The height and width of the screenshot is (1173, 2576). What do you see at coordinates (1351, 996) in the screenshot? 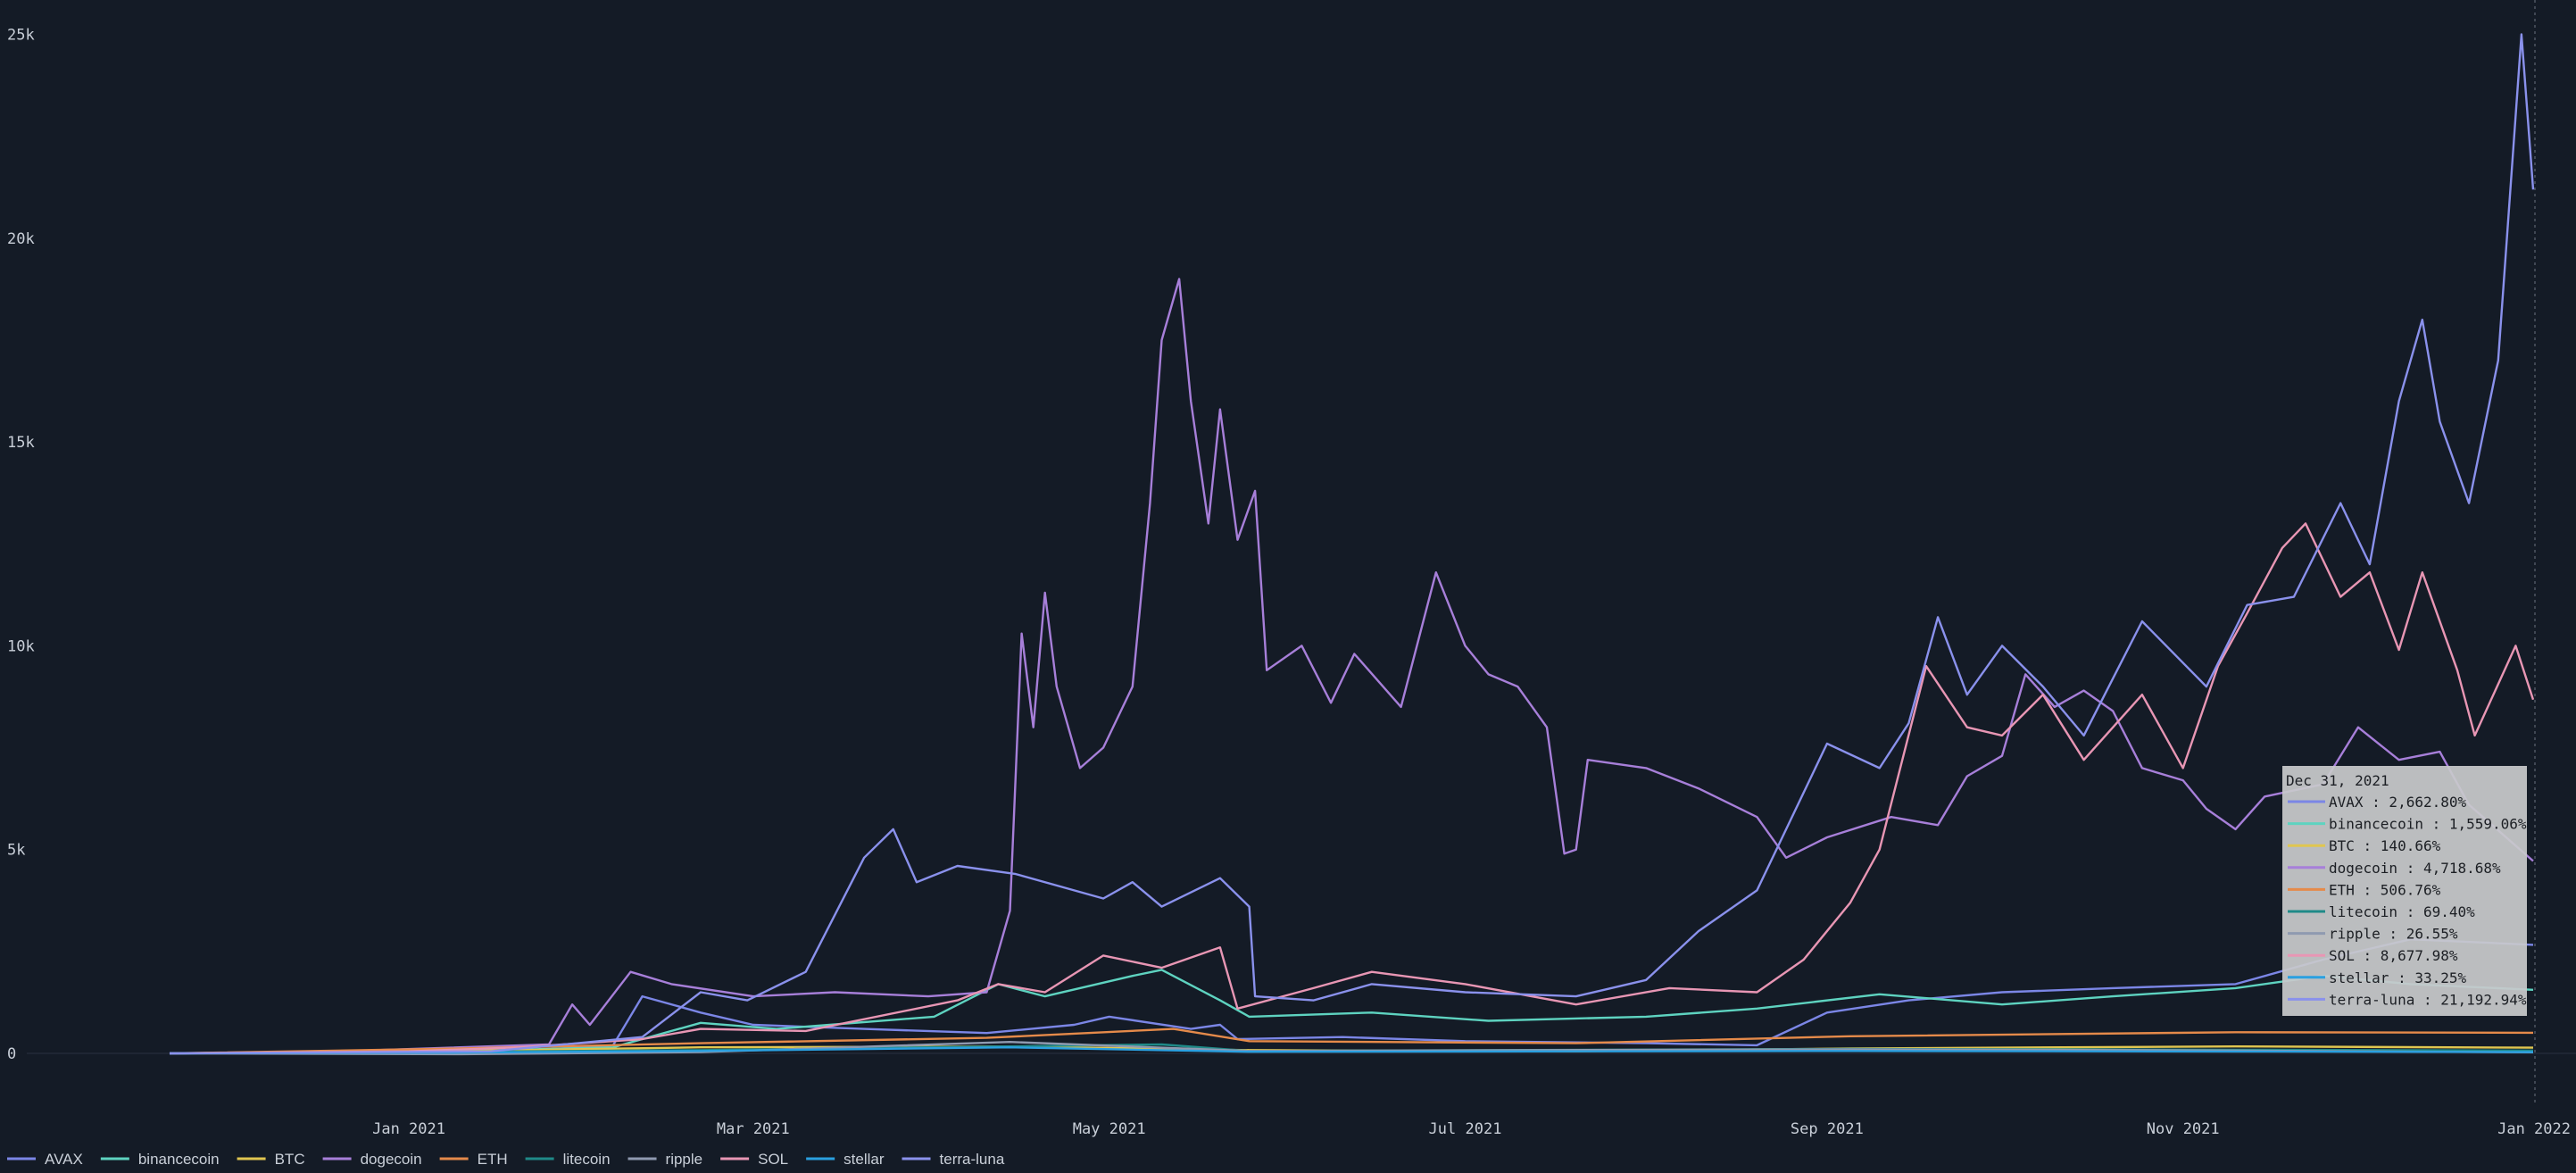
I see `series-line-avax` at bounding box center [1351, 996].